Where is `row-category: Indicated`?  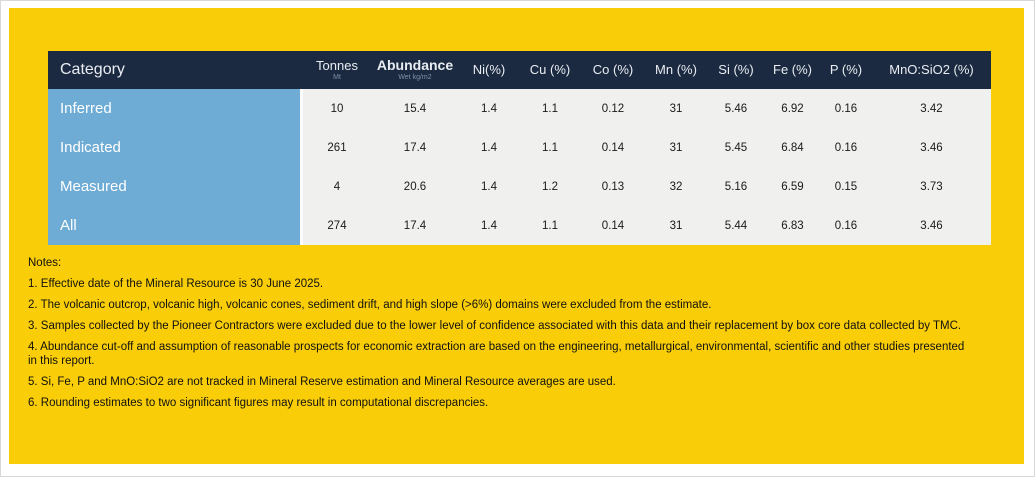 row-category: Indicated is located at coordinates (175, 147).